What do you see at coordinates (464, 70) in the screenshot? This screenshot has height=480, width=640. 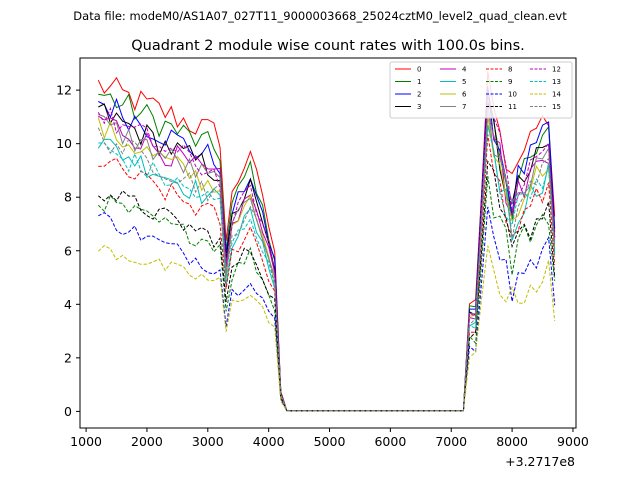 I see `legend-label-4: 4` at bounding box center [464, 70].